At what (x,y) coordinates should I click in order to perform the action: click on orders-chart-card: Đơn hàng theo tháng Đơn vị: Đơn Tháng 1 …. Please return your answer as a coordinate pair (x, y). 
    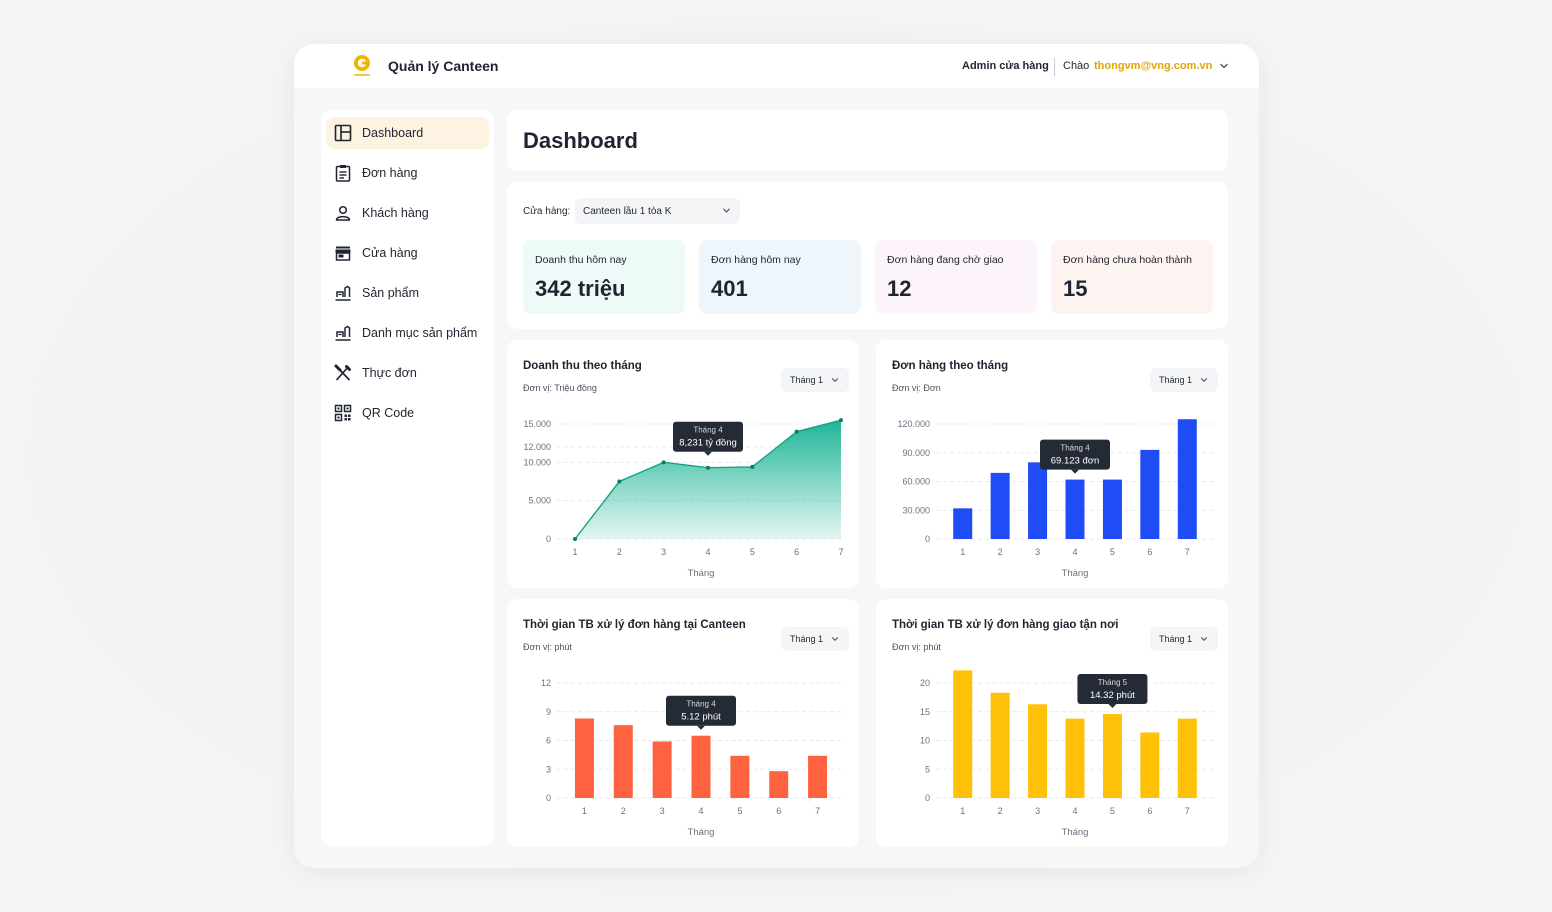
    Looking at the image, I should click on (1052, 464).